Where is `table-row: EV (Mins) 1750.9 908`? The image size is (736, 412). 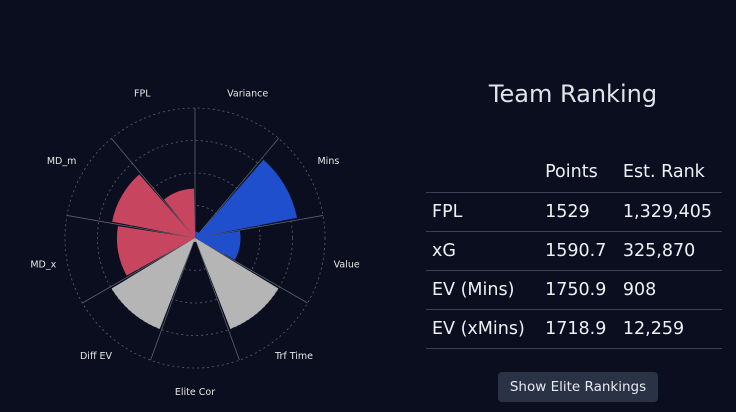 table-row: EV (Mins) 1750.9 908 is located at coordinates (574, 290).